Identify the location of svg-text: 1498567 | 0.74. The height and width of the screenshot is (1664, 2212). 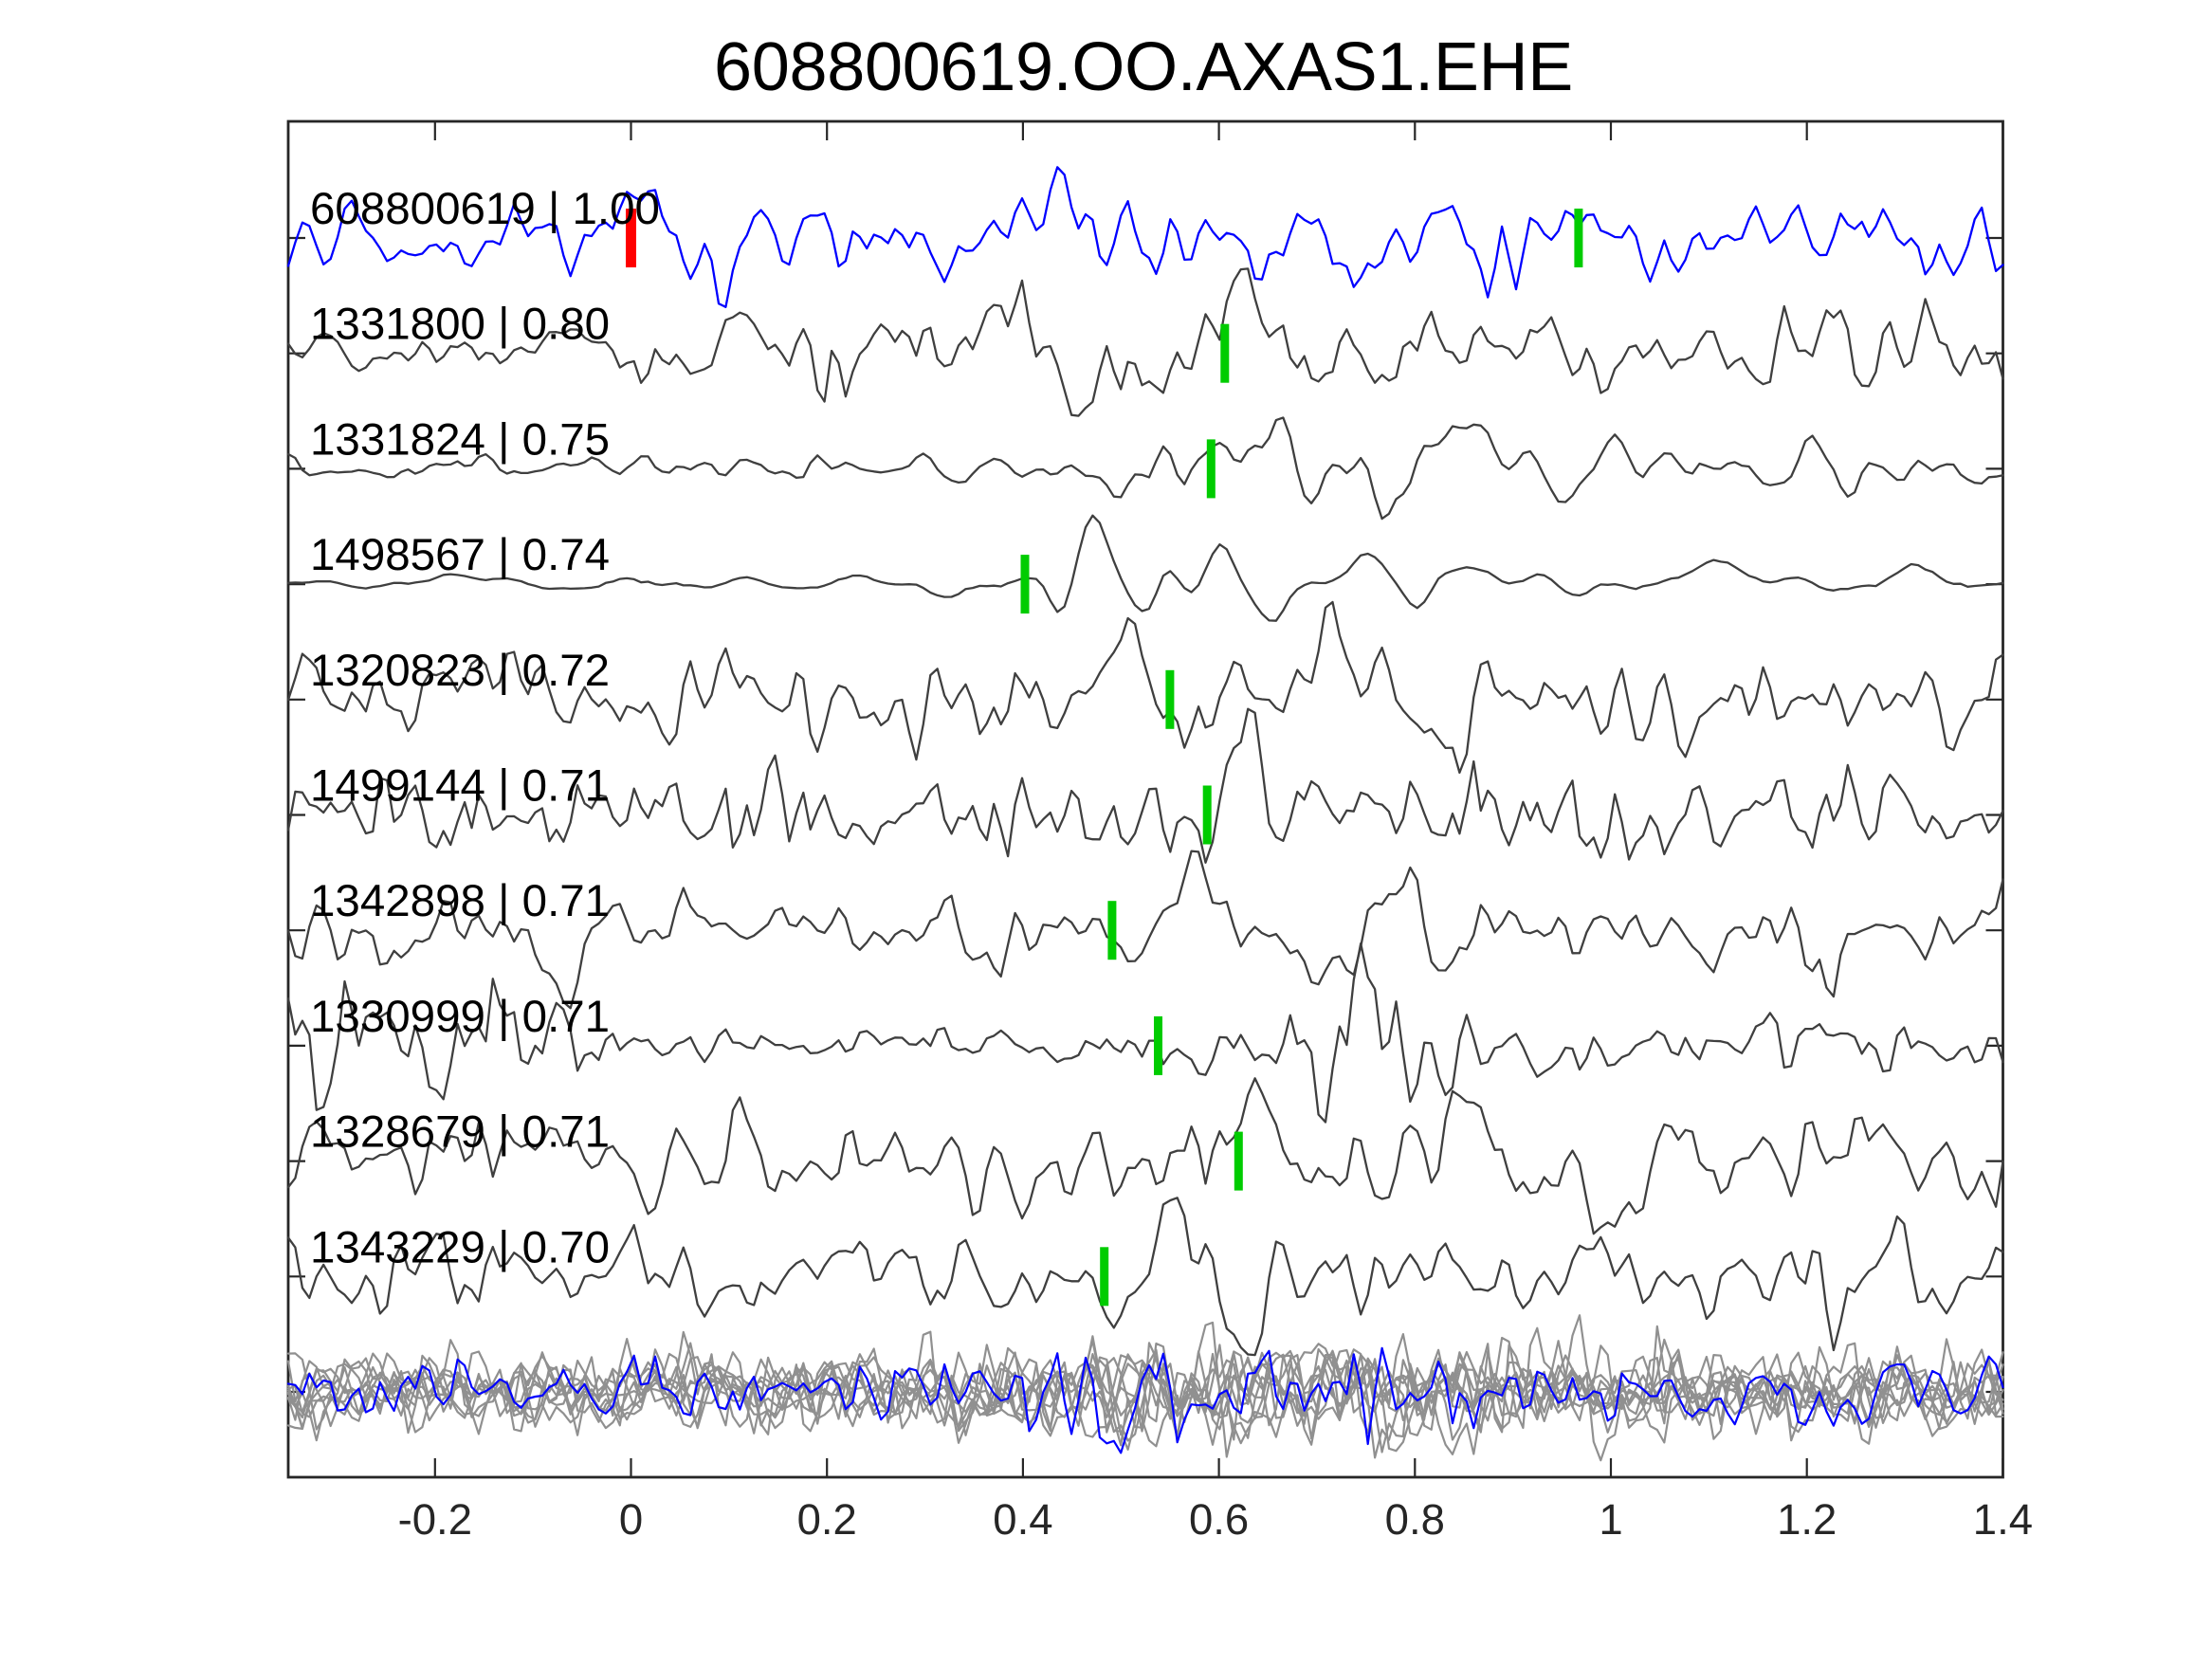
(460, 555).